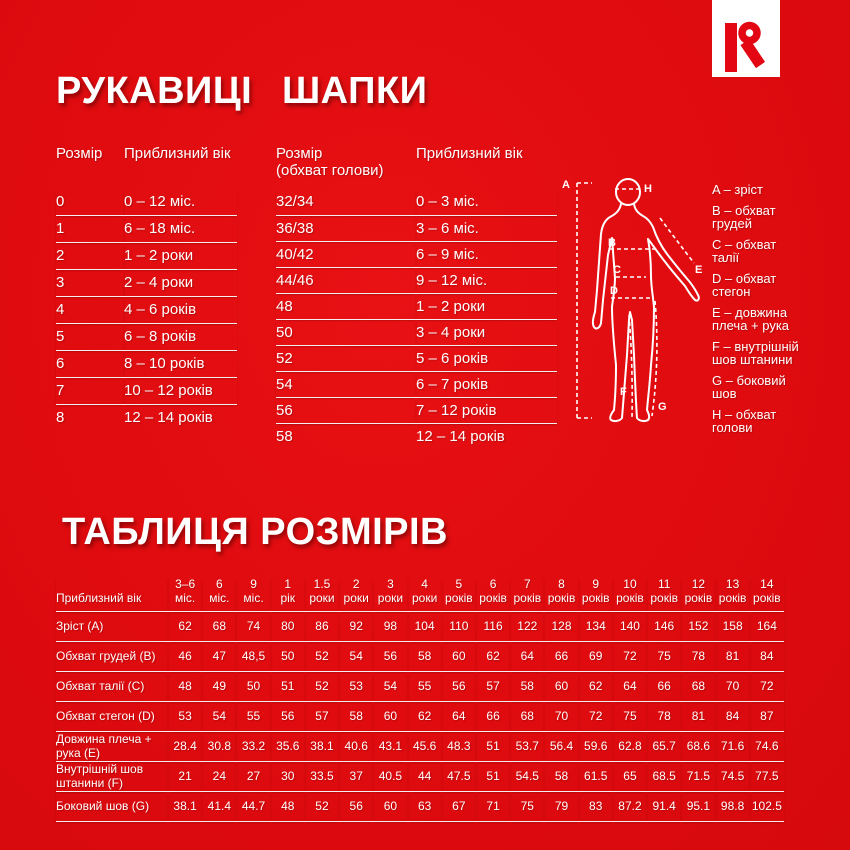 The height and width of the screenshot is (850, 850). I want to click on table-cell: 7 – 12 років, so click(486, 410).